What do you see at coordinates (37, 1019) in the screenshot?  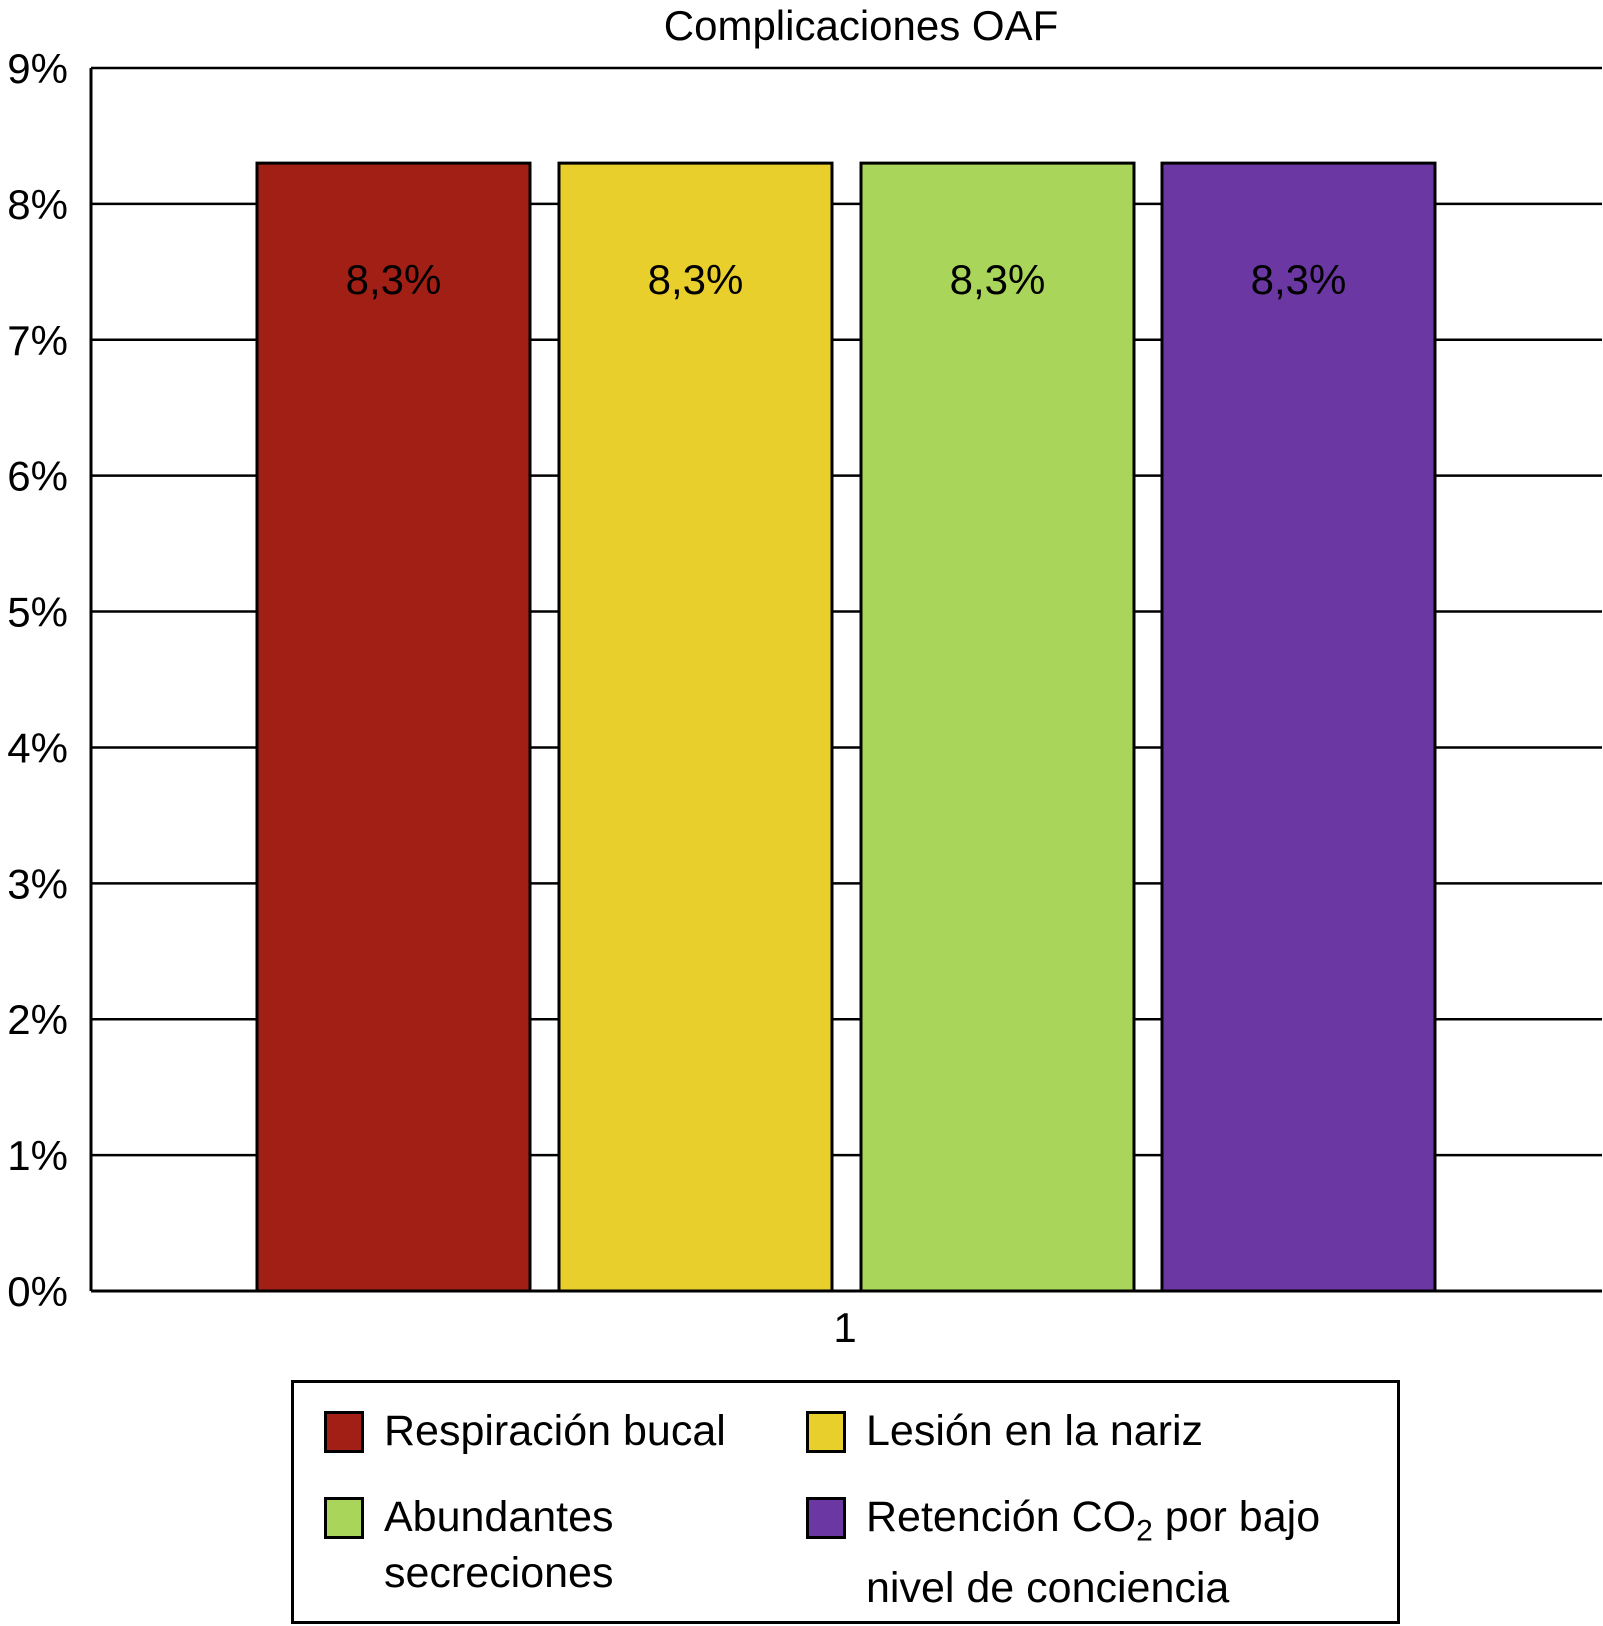 I see `y-tick-label: 2%` at bounding box center [37, 1019].